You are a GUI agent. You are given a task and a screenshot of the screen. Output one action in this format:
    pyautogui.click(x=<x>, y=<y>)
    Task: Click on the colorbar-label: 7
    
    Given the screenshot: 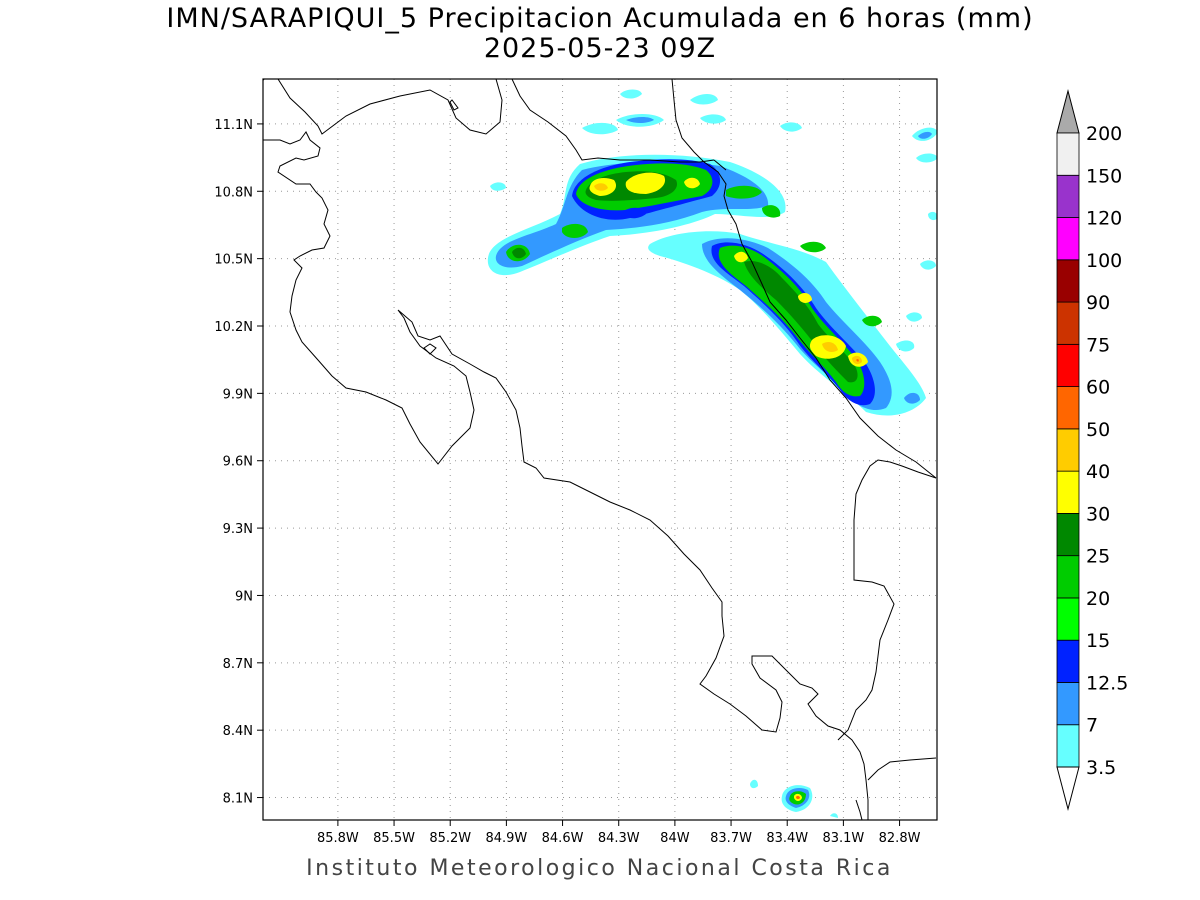 What is the action you would take?
    pyautogui.click(x=1092, y=726)
    